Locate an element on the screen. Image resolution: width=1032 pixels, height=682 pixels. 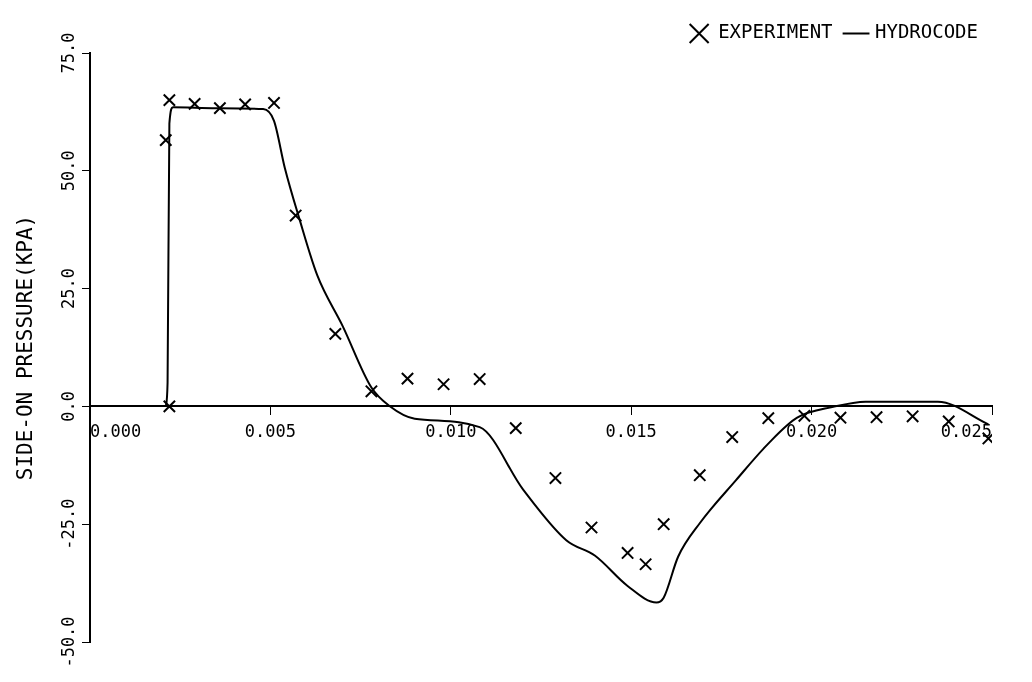
legend-label: HYDROCODE is located at coordinates (926, 31).